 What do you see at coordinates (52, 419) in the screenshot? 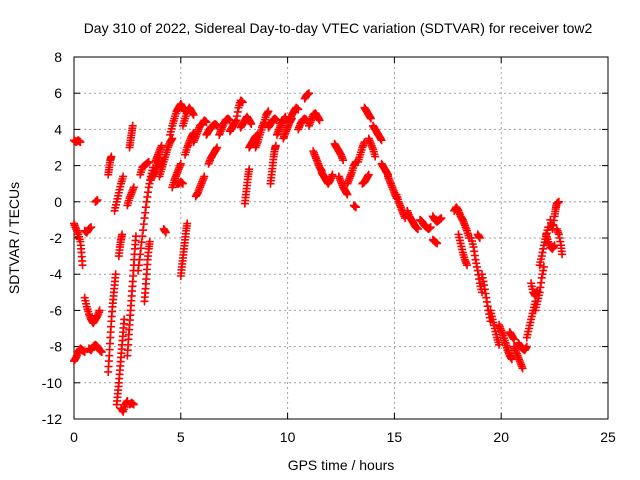
I see `y-tick-label: -12` at bounding box center [52, 419].